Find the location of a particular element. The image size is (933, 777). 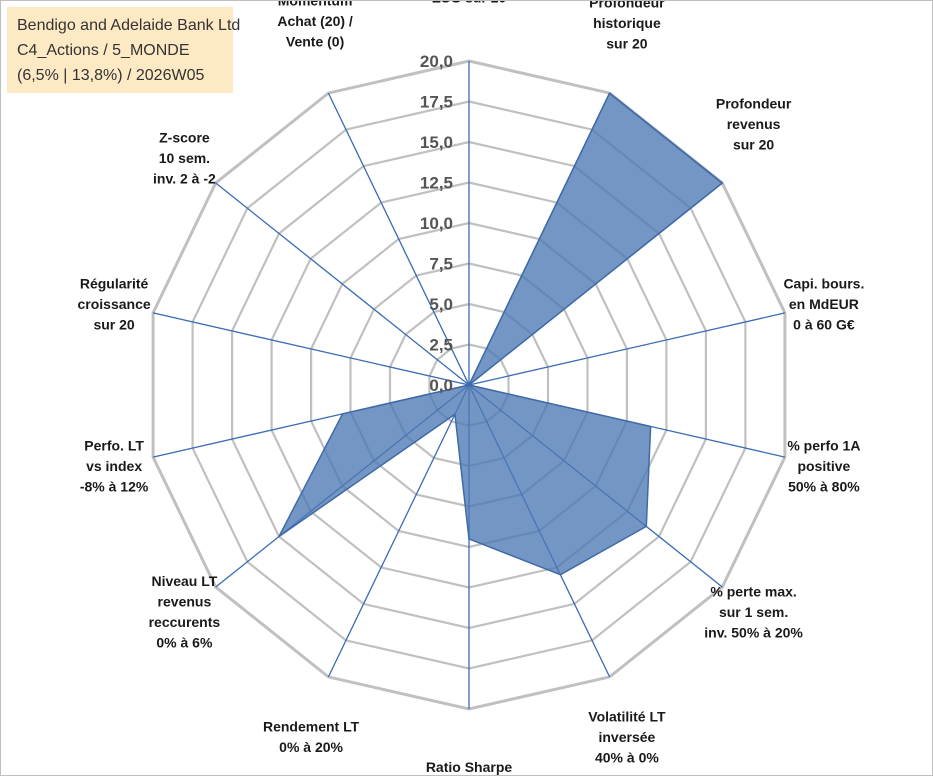

category-label-line: vs index is located at coordinates (114, 466).